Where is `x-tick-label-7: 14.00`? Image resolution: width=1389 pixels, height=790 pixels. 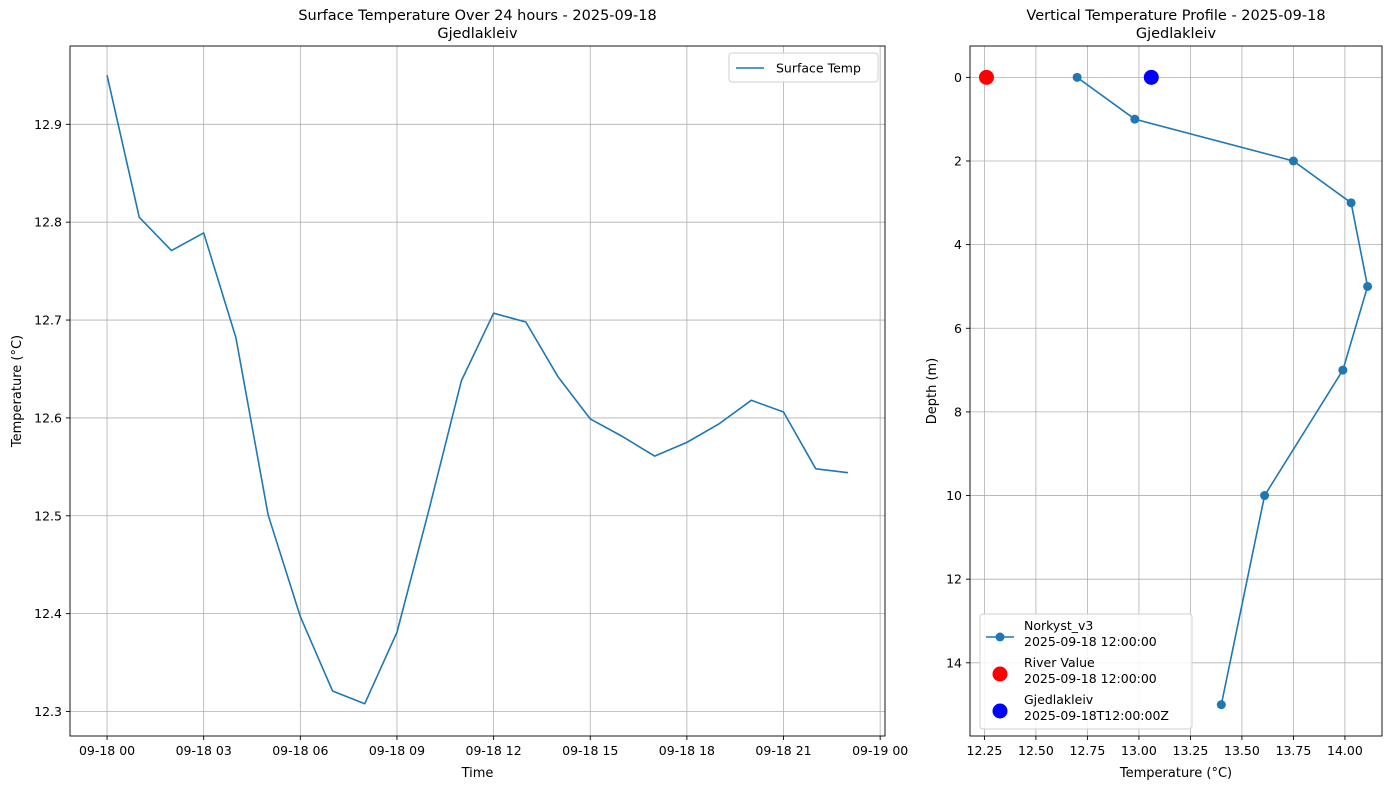 x-tick-label-7: 14.00 is located at coordinates (1345, 750).